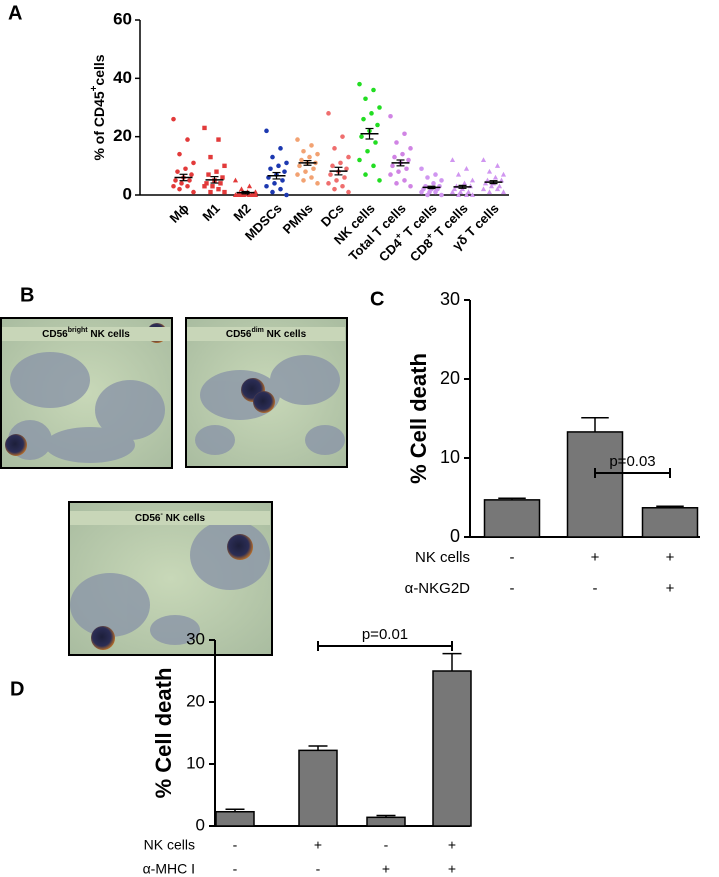 Image resolution: width=719 pixels, height=877 pixels. What do you see at coordinates (442, 557) in the screenshot?
I see `condition-label: NK cells` at bounding box center [442, 557].